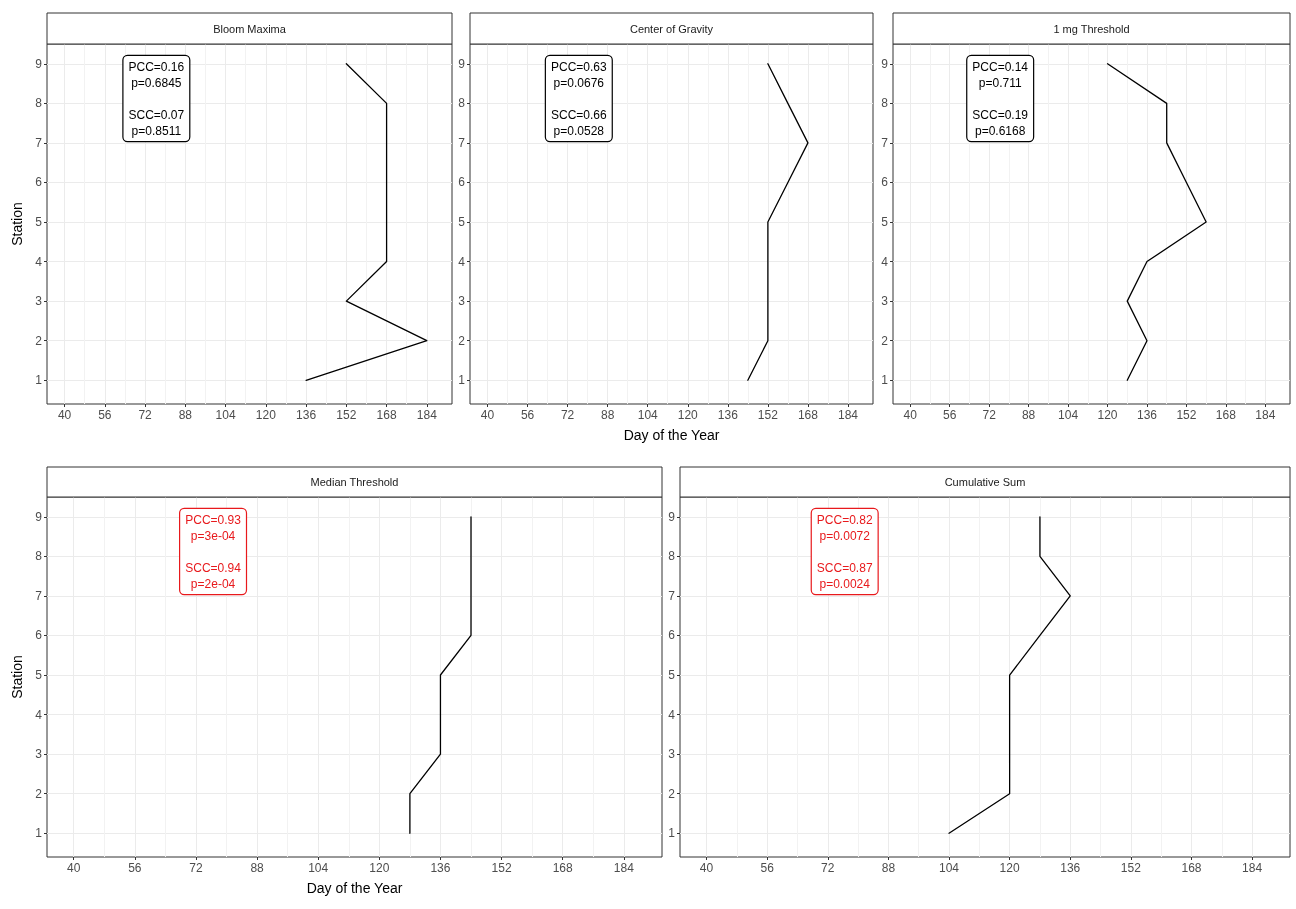 This screenshot has width=1296, height=909. What do you see at coordinates (1000, 99) in the screenshot?
I see `text: PCC=0.14 p=0.711 SCC=0.19 p=0.6168` at bounding box center [1000, 99].